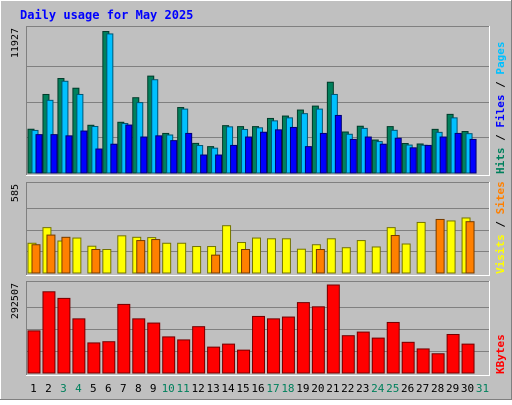 The width and height of the screenshot is (512, 405). Describe the element at coordinates (15, 301) in the screenshot. I see `panel-kbytes-max-label: 292507` at that location.